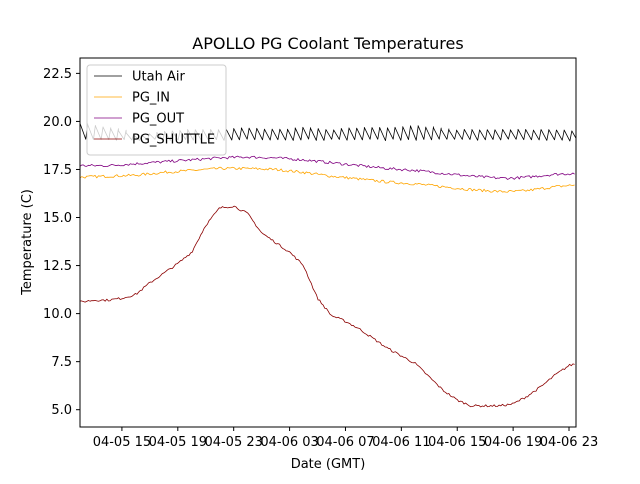 Image resolution: width=640 pixels, height=484 pixels. I want to click on series-line-pg-in, so click(327, 179).